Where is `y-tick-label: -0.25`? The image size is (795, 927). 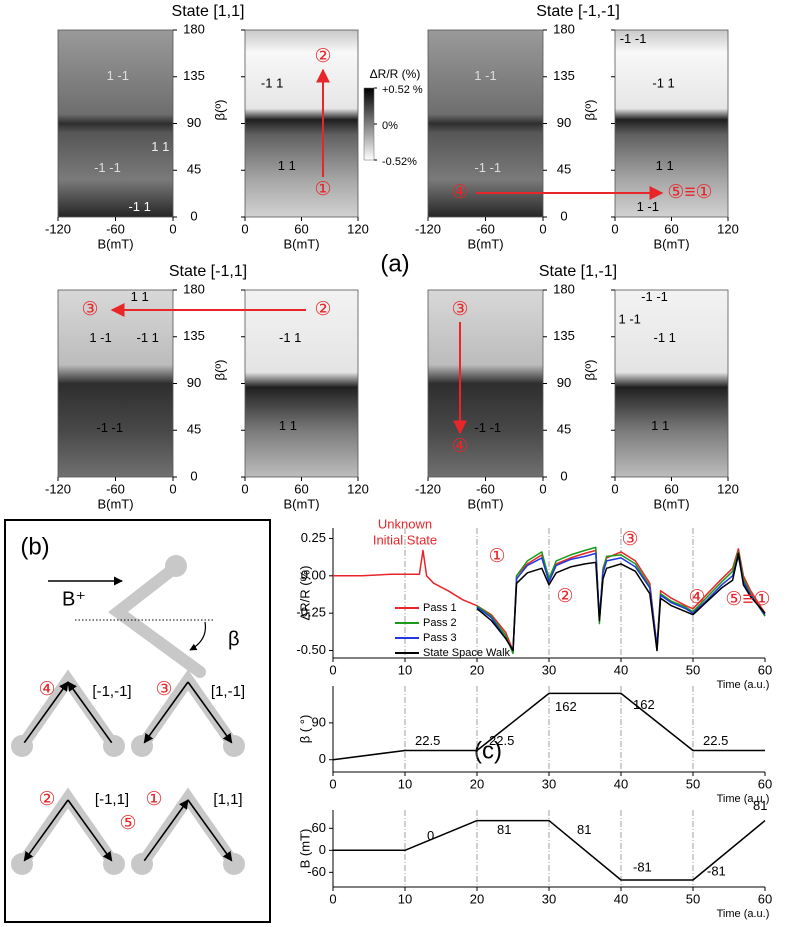 y-tick-label: -0.25 is located at coordinates (311, 612).